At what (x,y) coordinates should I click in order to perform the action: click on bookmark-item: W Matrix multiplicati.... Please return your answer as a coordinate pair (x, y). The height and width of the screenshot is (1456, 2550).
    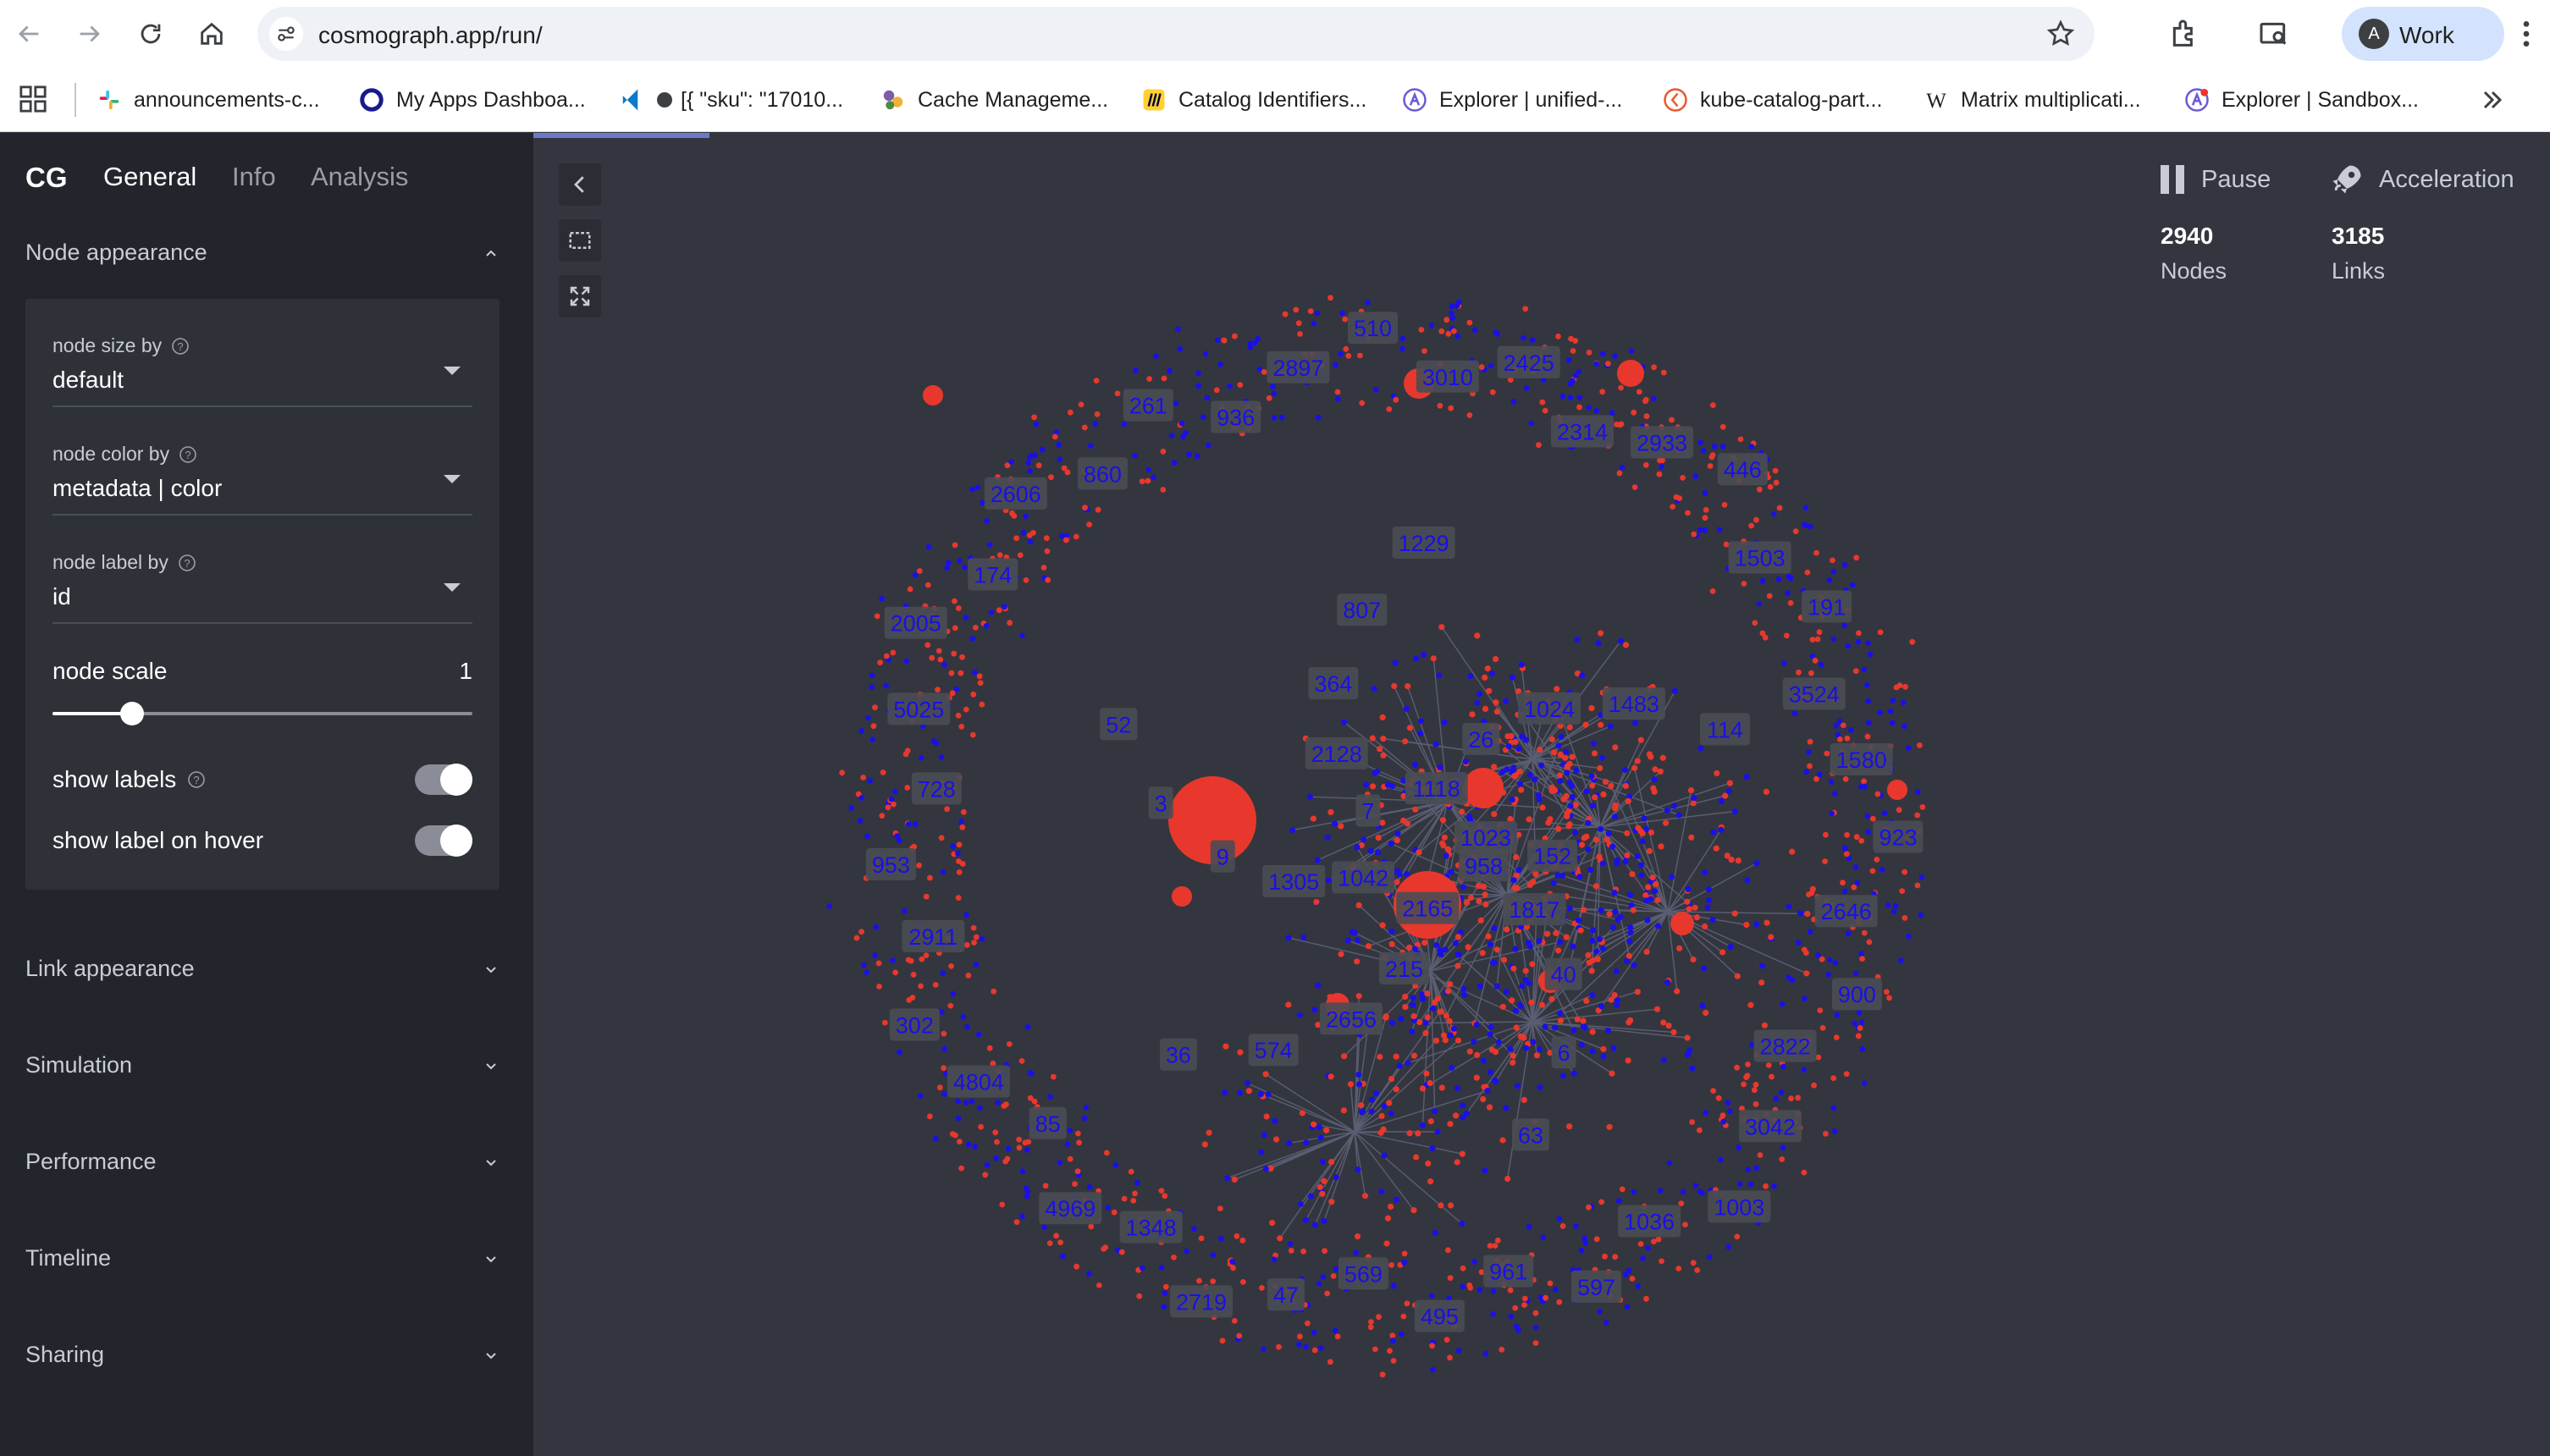
    Looking at the image, I should click on (2032, 100).